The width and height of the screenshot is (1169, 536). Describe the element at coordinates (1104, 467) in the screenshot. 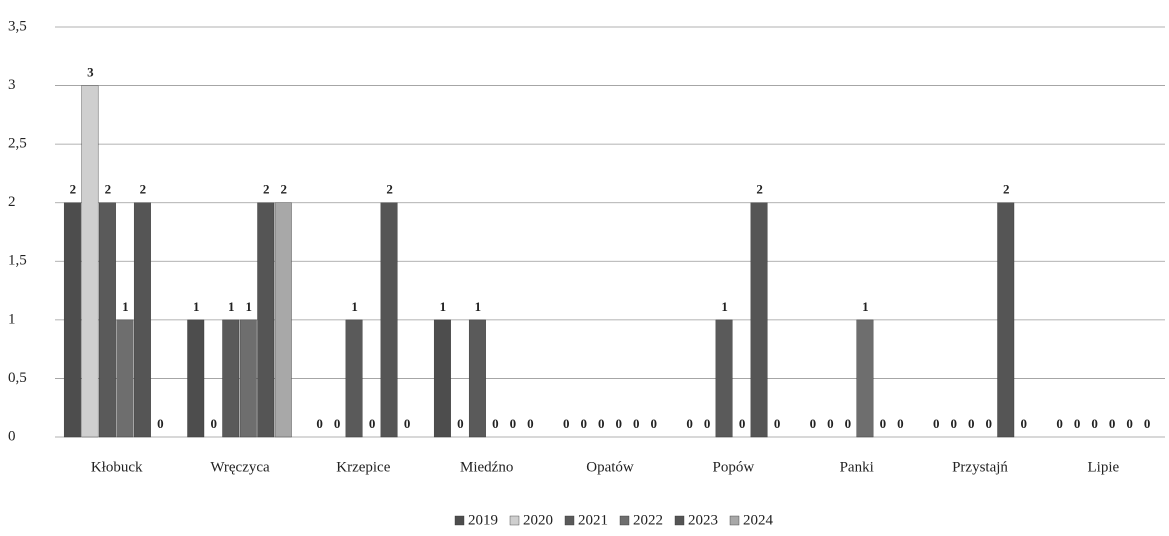

I see `x-tick-label: Lipie` at that location.